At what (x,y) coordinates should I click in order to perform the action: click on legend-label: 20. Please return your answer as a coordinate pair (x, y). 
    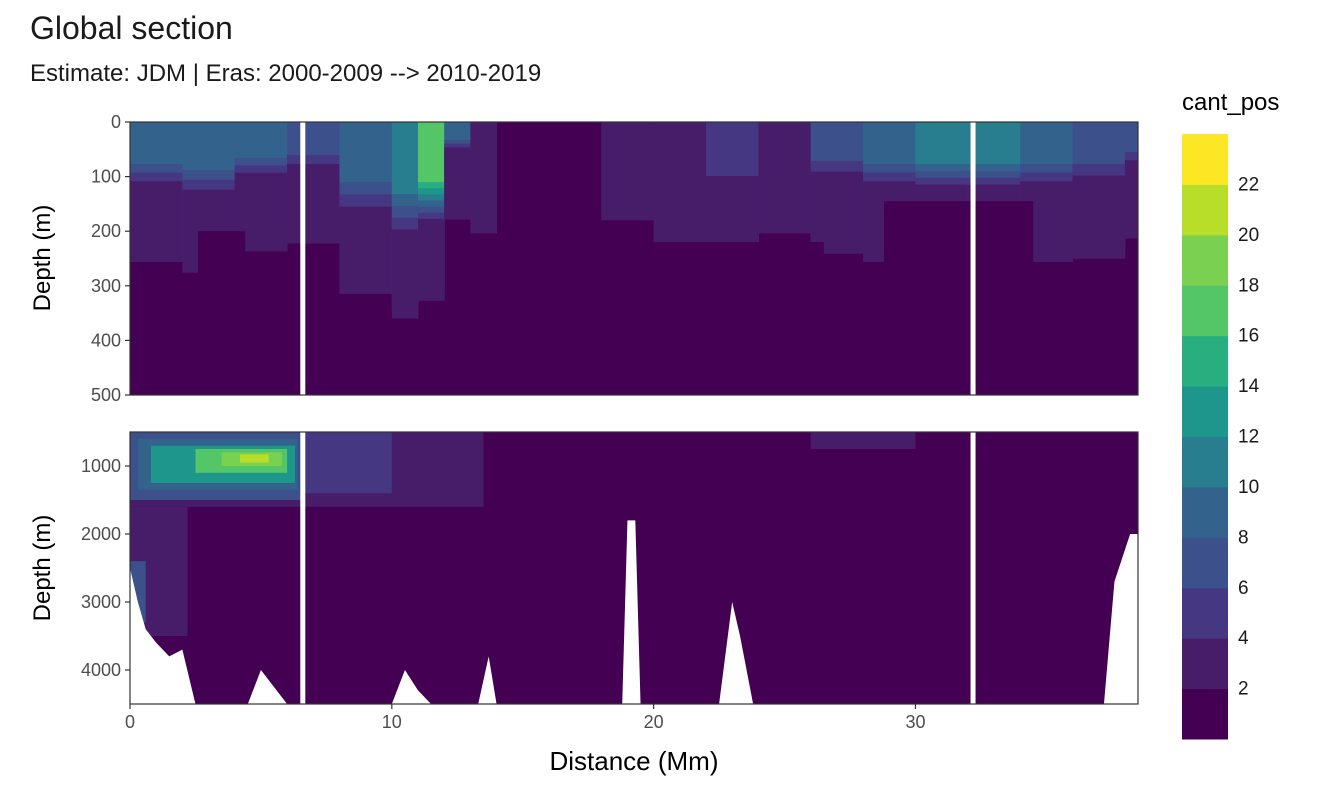
    Looking at the image, I should click on (1248, 235).